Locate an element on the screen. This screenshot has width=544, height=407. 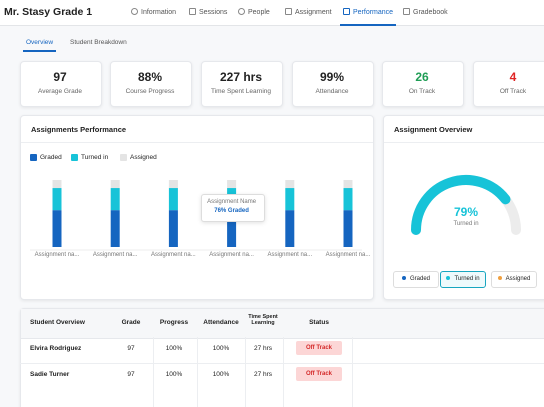
nav-tab: Assignment is located at coordinates (308, 12).